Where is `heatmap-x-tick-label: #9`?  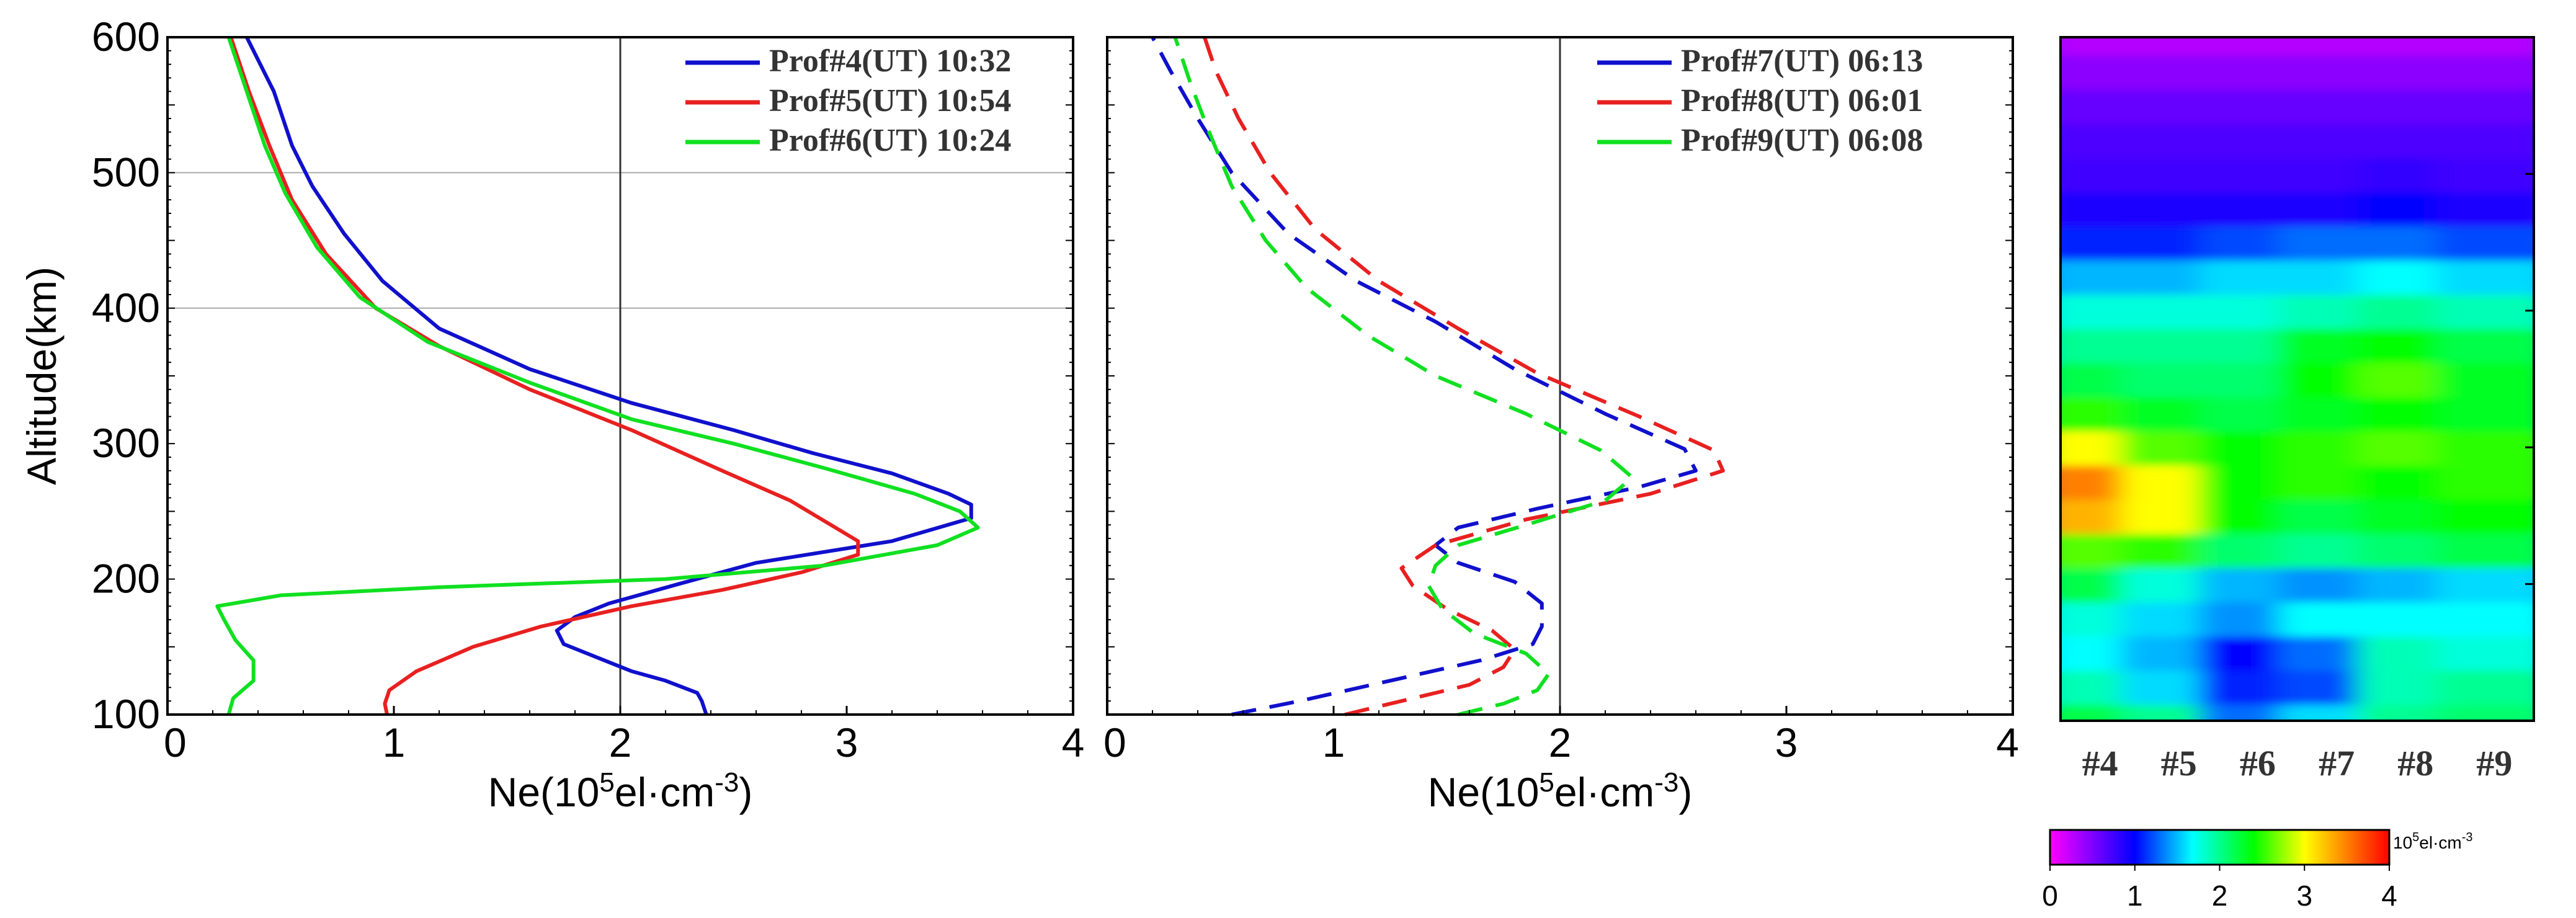 heatmap-x-tick-label: #9 is located at coordinates (2494, 763).